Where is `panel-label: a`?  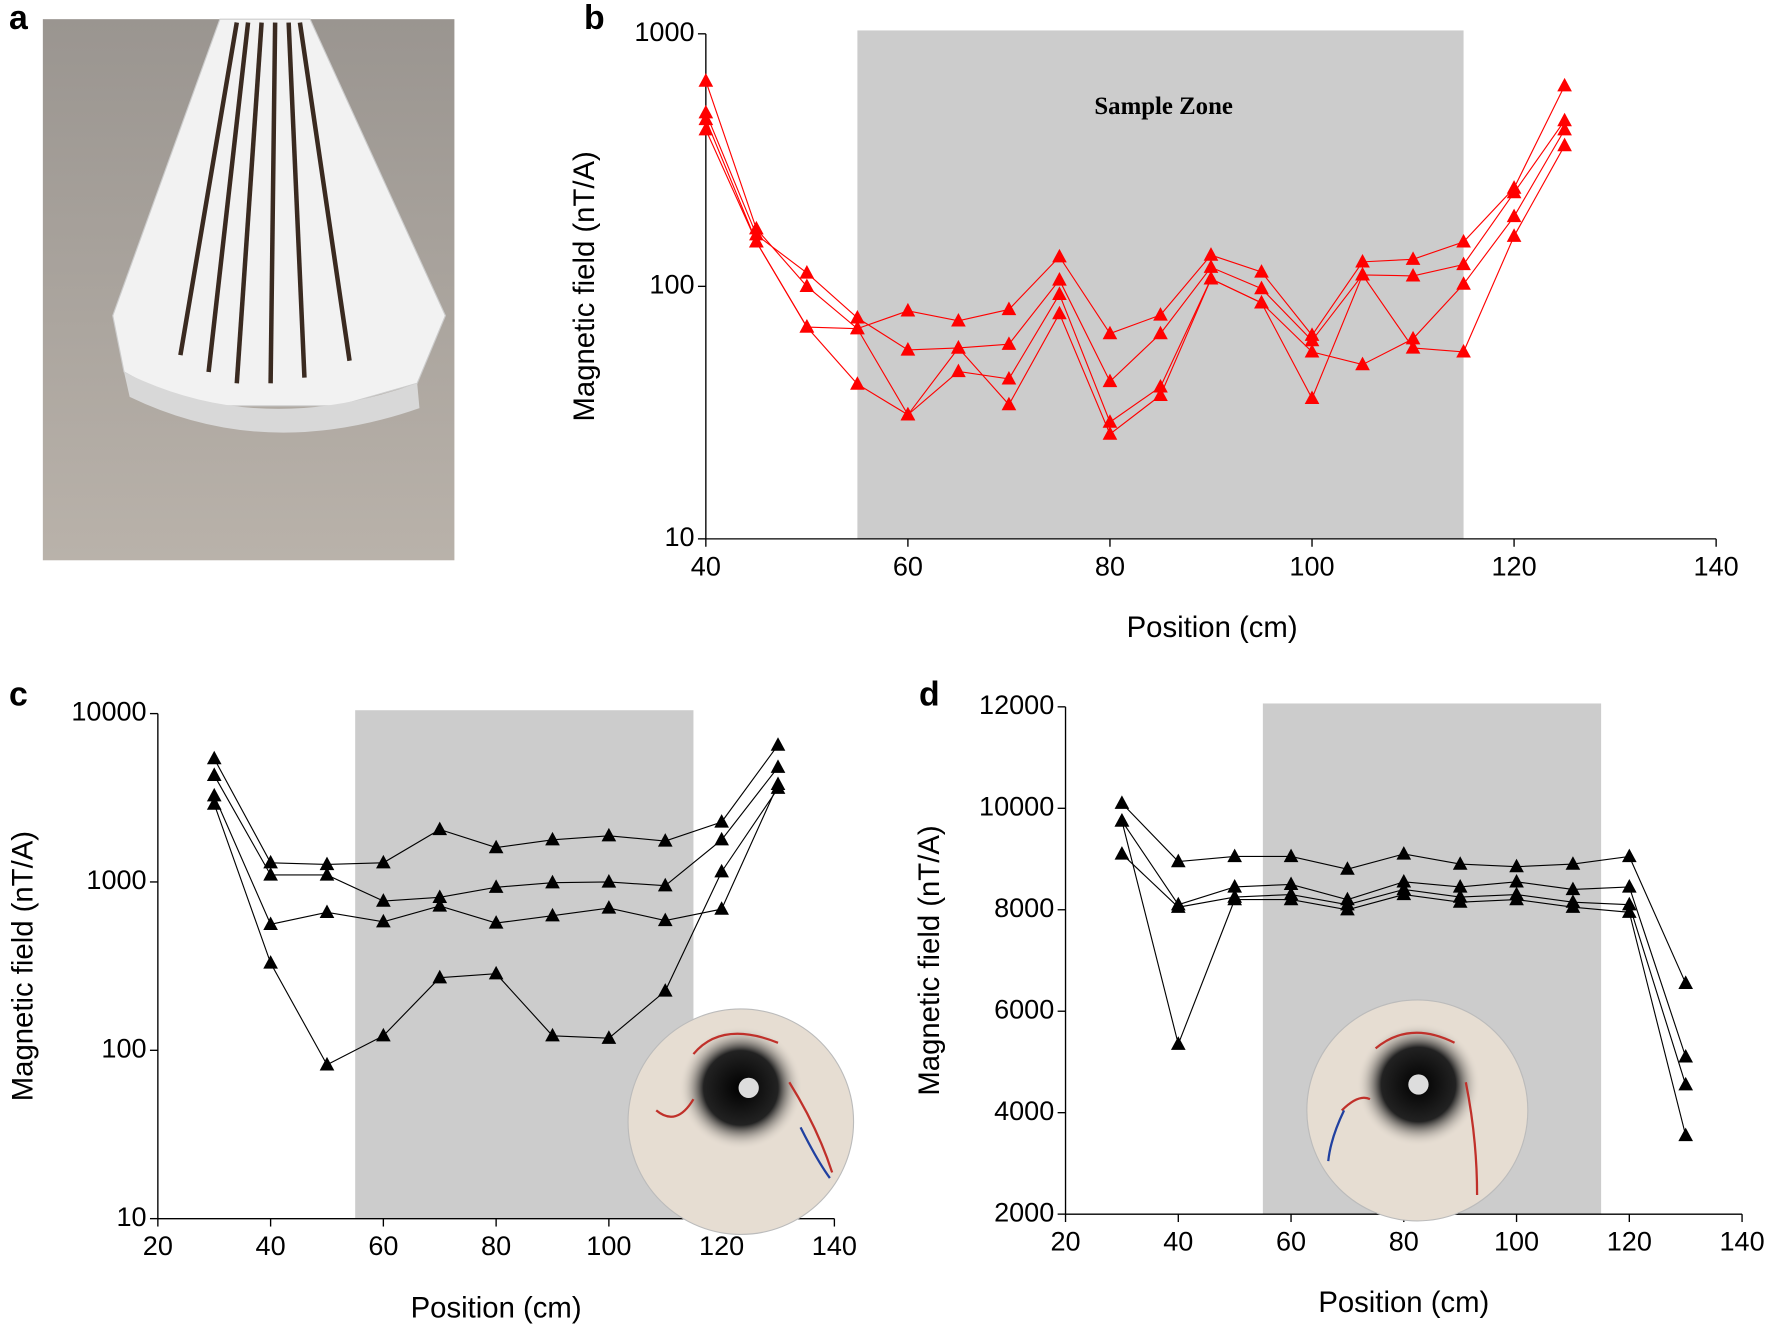 panel-label: a is located at coordinates (19, 18).